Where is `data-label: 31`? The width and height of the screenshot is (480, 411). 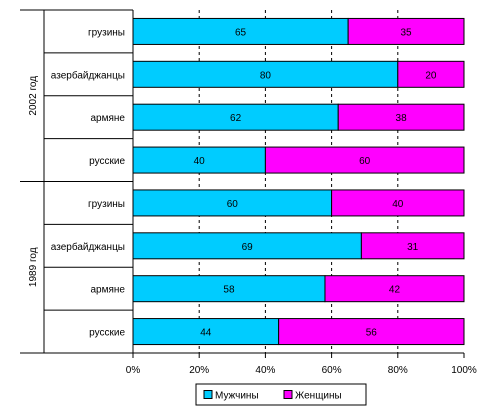 data-label: 31 is located at coordinates (413, 247).